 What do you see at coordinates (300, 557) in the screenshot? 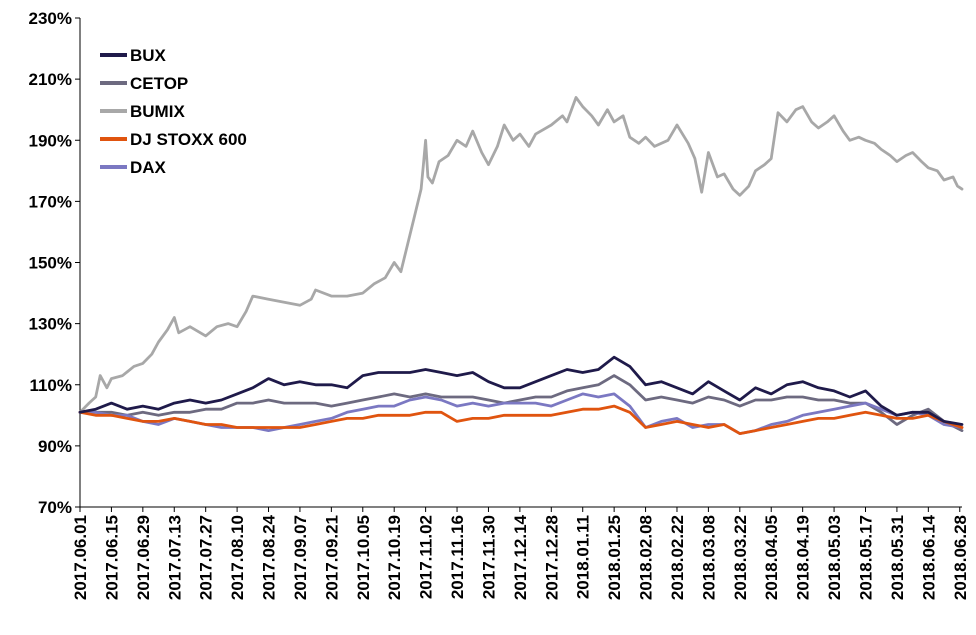
I see `x-tick-label: 2017.09.07` at bounding box center [300, 557].